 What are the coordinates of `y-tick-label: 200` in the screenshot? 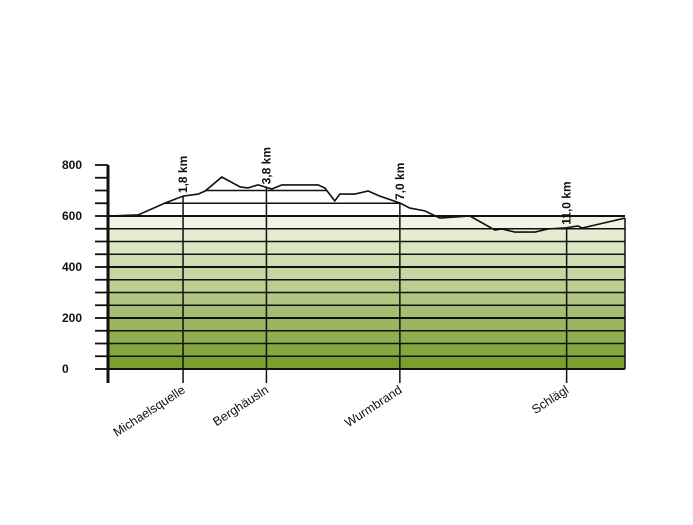 It's located at (72, 318).